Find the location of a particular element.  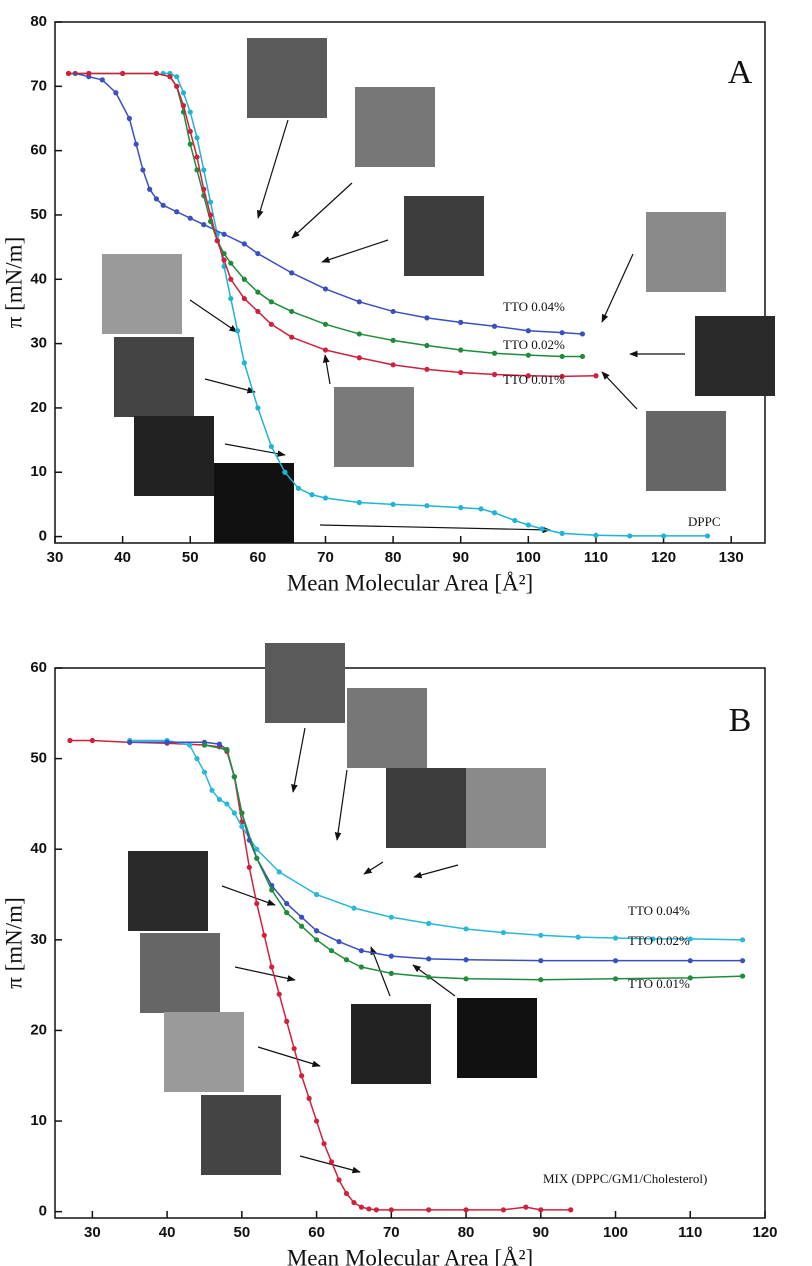

x-axis-label: Mean Molecular Area [Å²] is located at coordinates (410, 1255).